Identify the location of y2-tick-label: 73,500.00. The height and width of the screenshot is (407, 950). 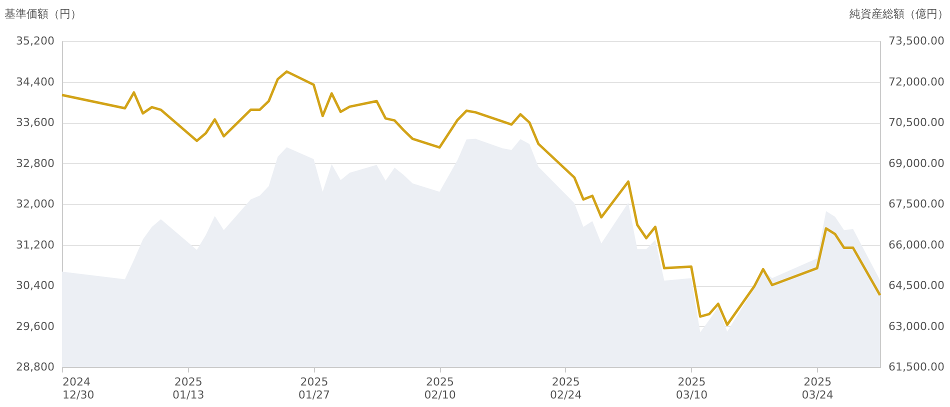
(916, 41).